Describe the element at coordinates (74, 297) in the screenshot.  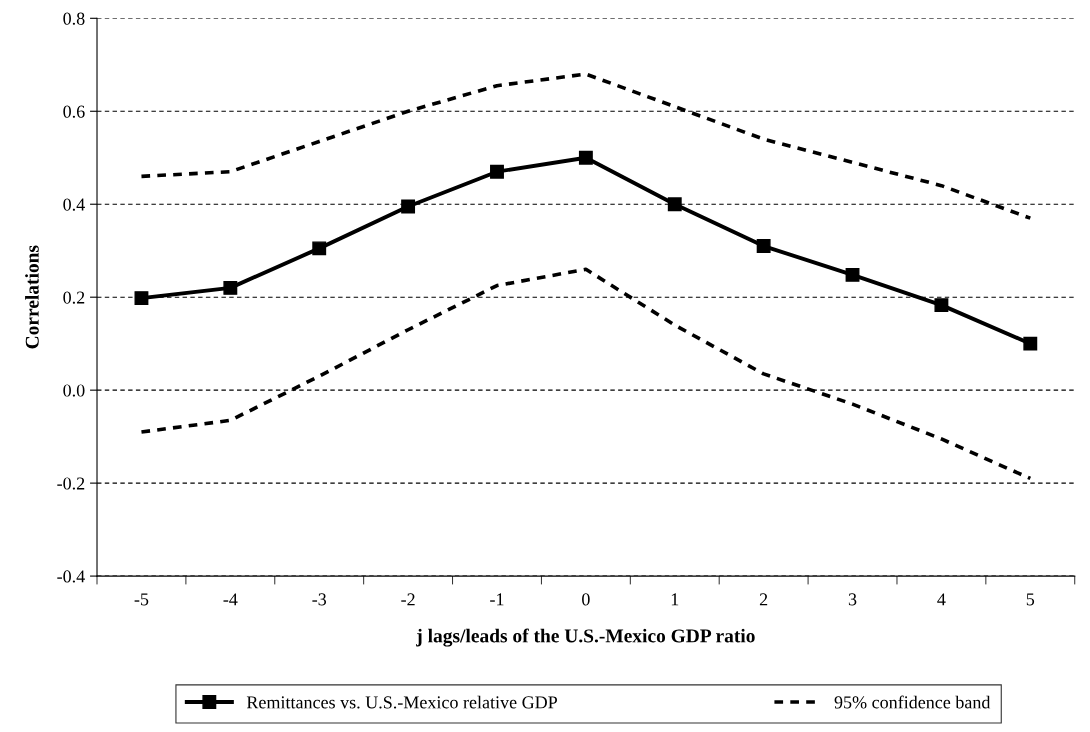
I see `y-tick-label: 0.2` at that location.